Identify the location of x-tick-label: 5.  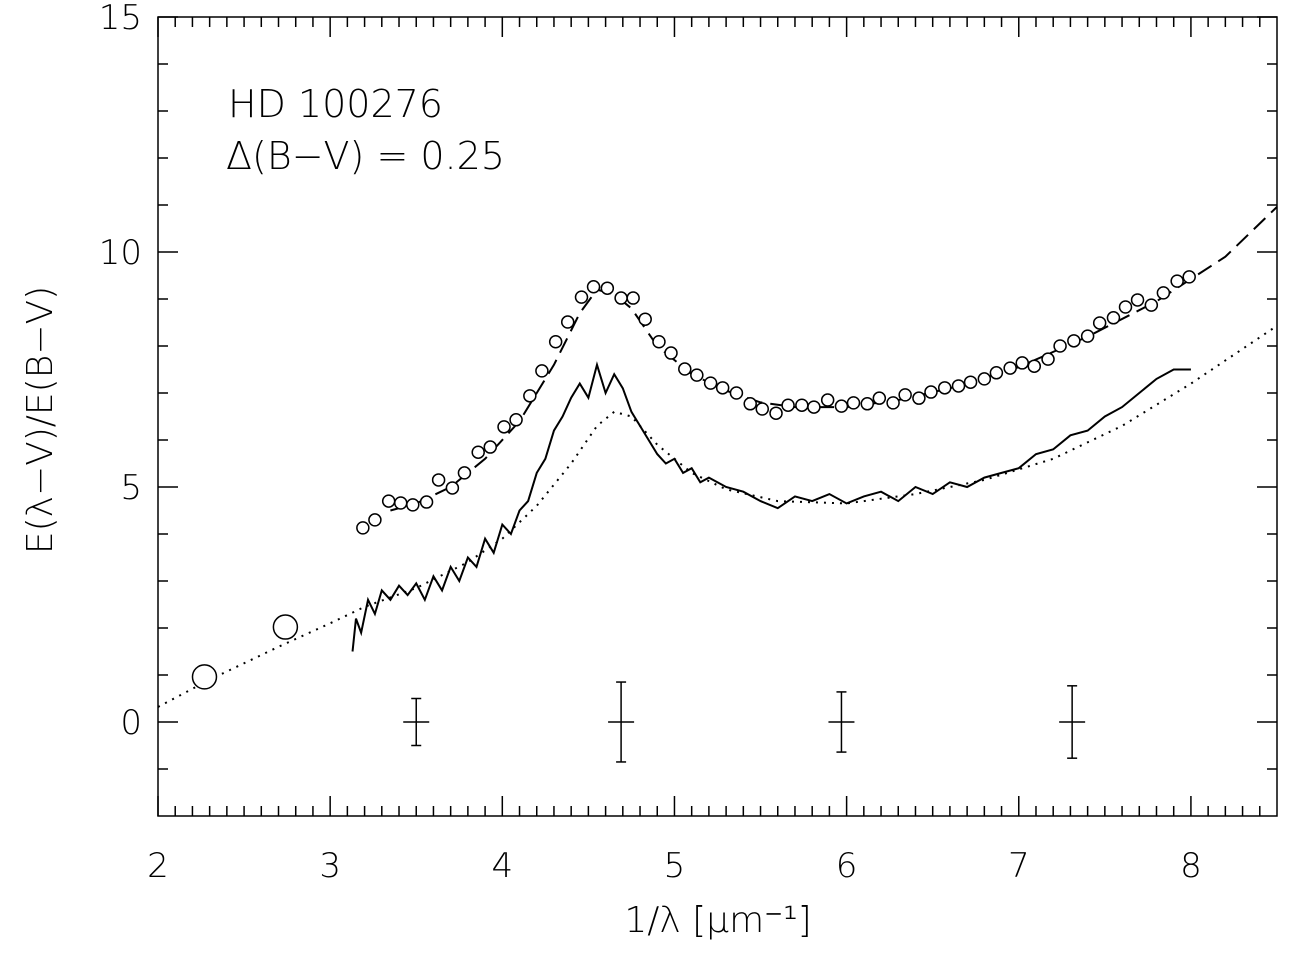
(675, 866).